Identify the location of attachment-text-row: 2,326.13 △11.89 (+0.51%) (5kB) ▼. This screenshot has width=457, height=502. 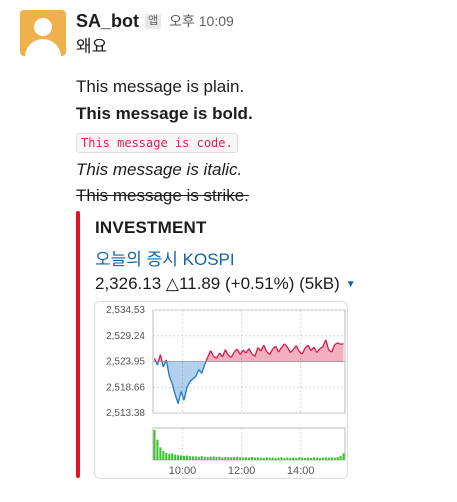
(225, 284).